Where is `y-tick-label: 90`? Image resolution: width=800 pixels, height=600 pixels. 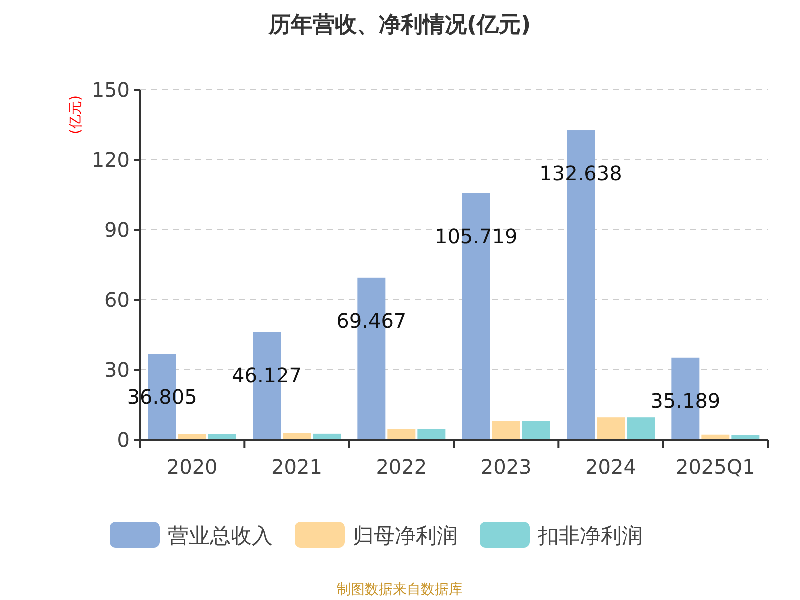 y-tick-label: 90 is located at coordinates (117, 230).